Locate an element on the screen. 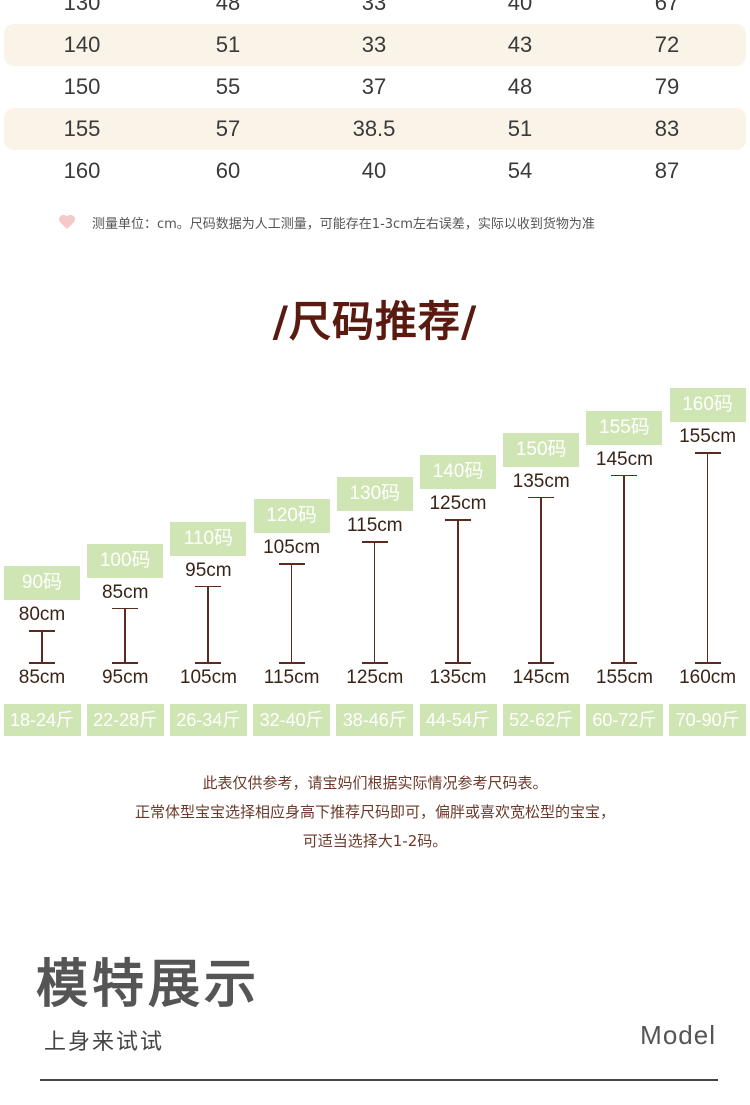  size-badge: 150码 is located at coordinates (541, 449).